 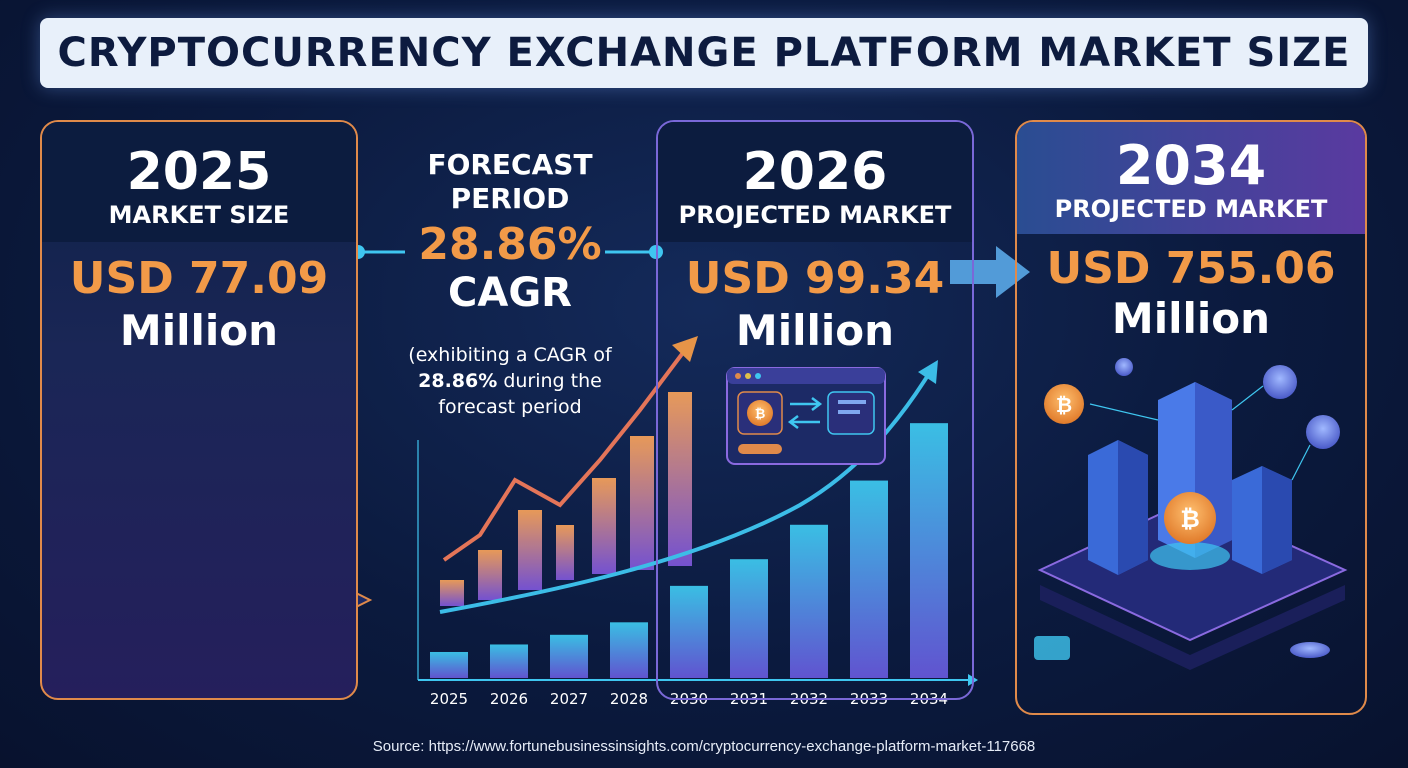 What do you see at coordinates (569, 656) in the screenshot?
I see `chart-bar-2027` at bounding box center [569, 656].